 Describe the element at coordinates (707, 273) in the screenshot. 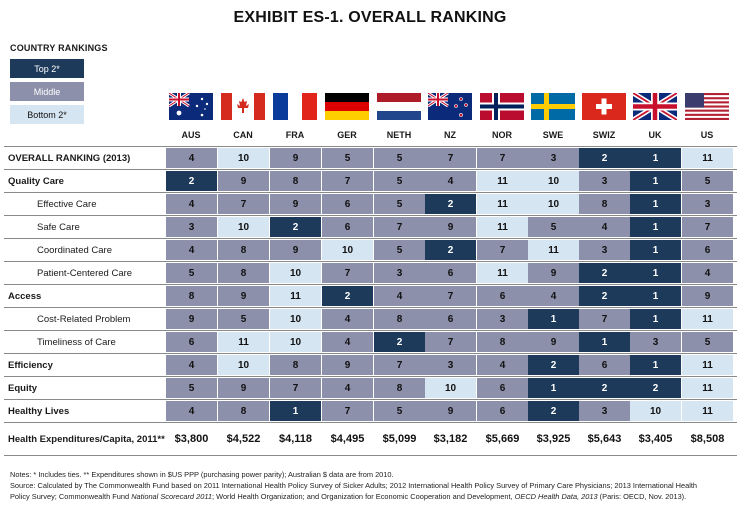

I see `rank-cell-us: 4` at that location.